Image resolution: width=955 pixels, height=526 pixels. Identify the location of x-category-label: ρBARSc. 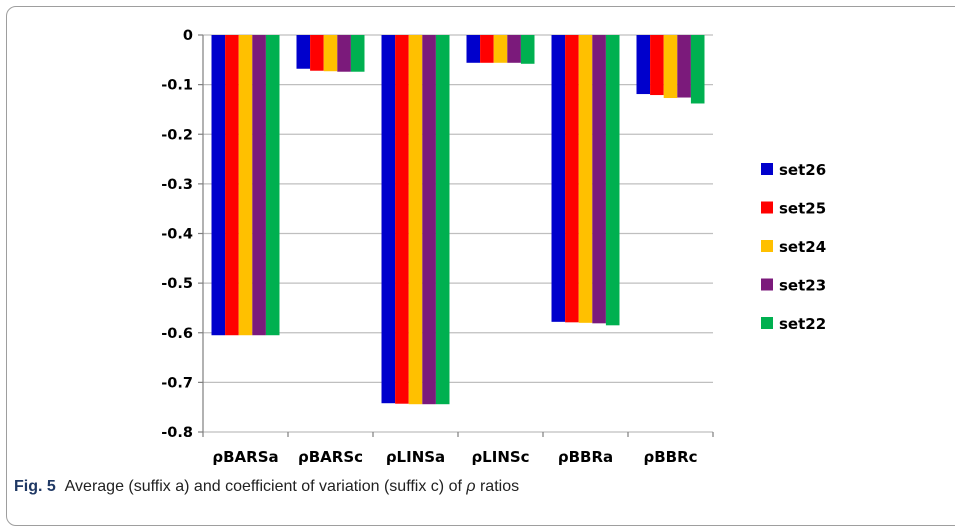
(330, 457).